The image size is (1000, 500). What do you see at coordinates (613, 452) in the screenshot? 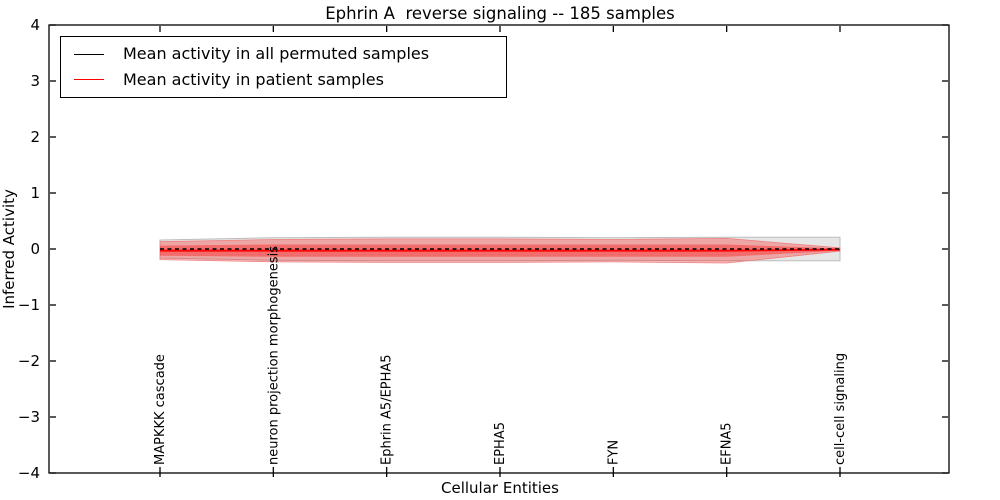
I see `x-category-label: FYN` at bounding box center [613, 452].